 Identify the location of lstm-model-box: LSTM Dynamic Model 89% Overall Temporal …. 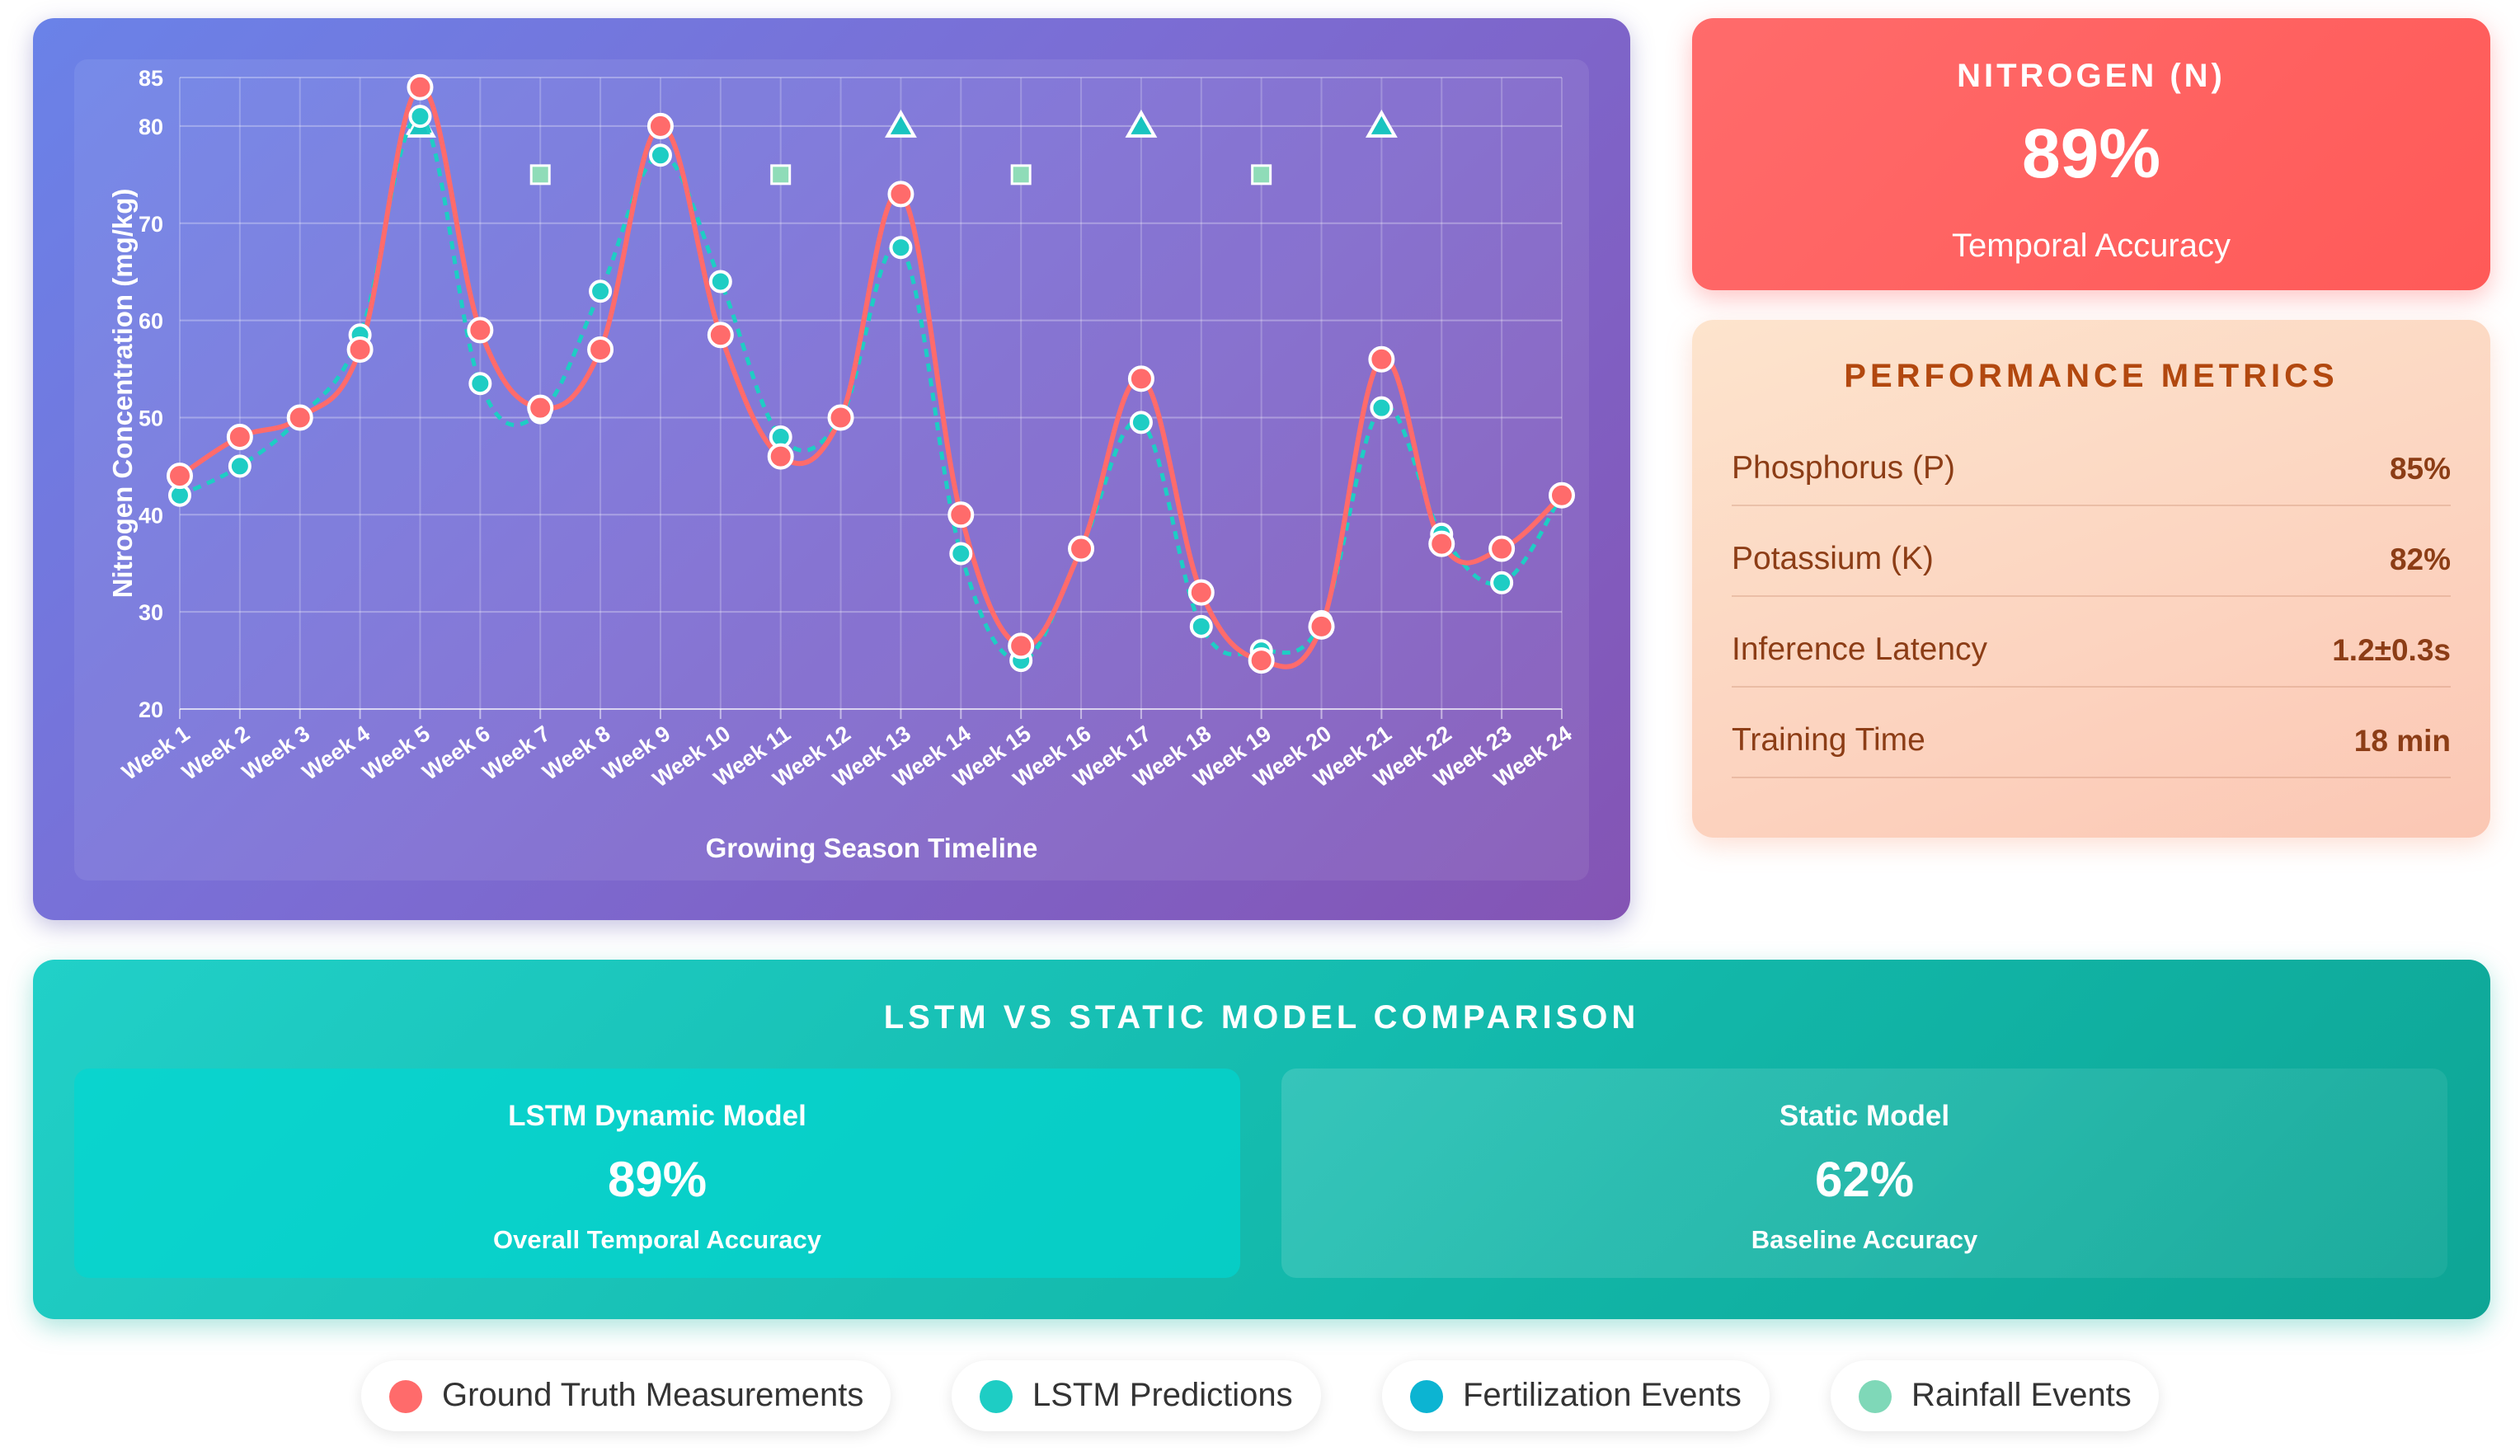
(657, 1173).